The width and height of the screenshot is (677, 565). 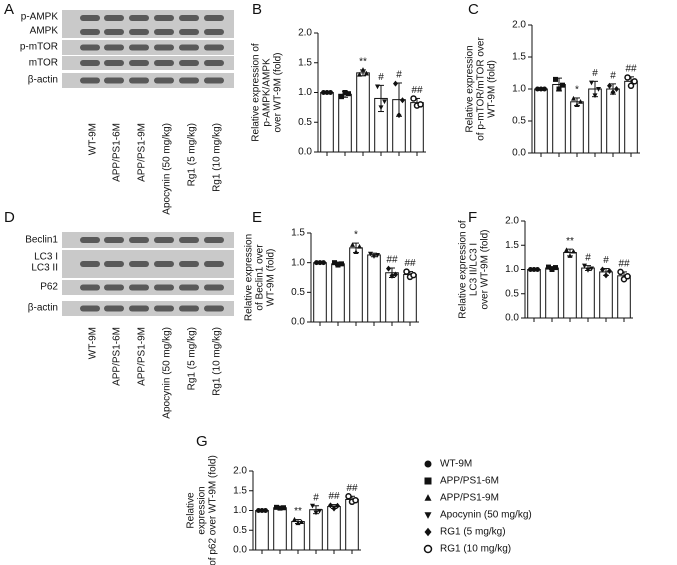 What do you see at coordinates (41, 240) in the screenshot?
I see `blot-row-label: Beclin1` at bounding box center [41, 240].